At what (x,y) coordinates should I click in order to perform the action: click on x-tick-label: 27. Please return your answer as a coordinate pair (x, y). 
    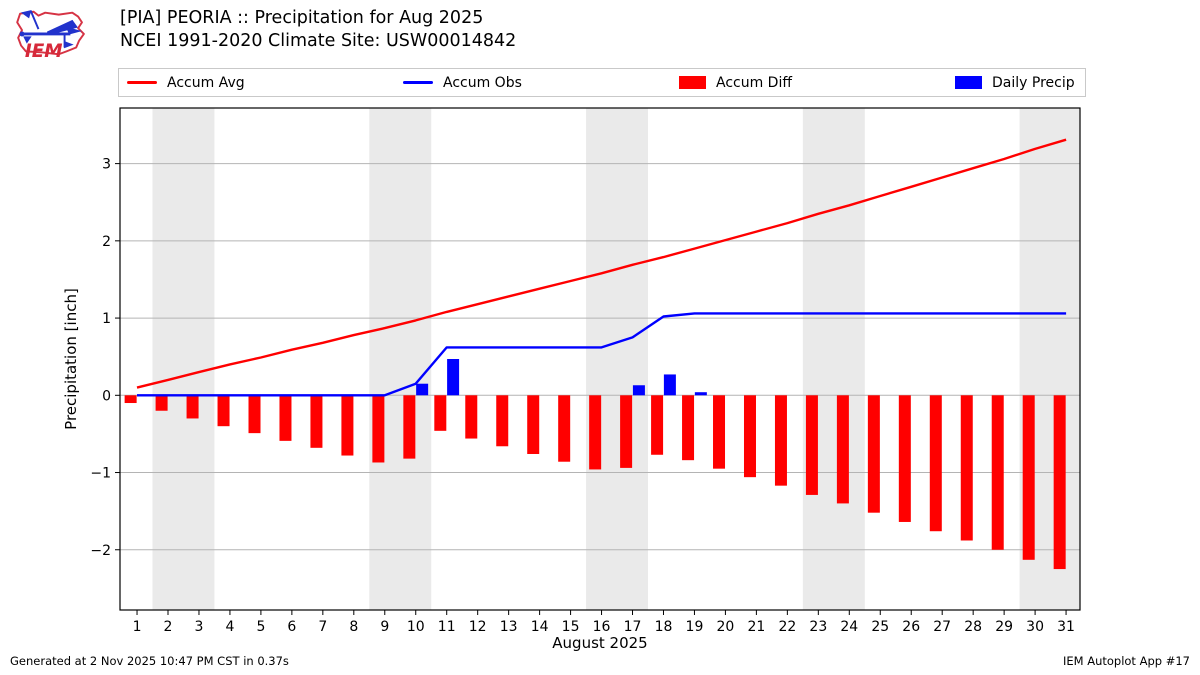
    Looking at the image, I should click on (942, 627).